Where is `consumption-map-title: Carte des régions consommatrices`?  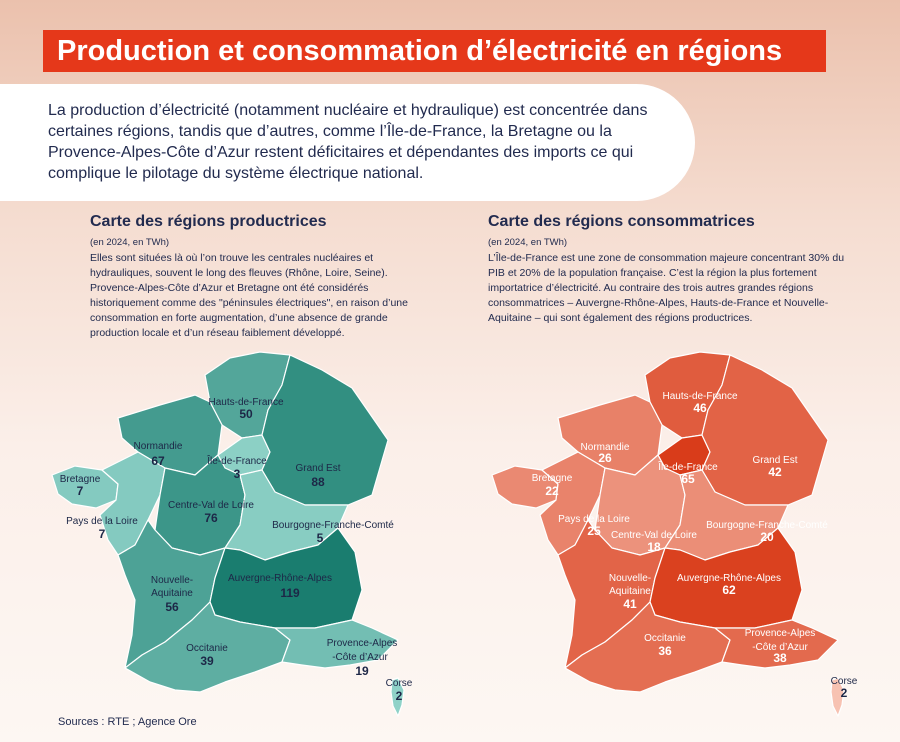
consumption-map-title: Carte des régions consommatrices is located at coordinates (621, 221).